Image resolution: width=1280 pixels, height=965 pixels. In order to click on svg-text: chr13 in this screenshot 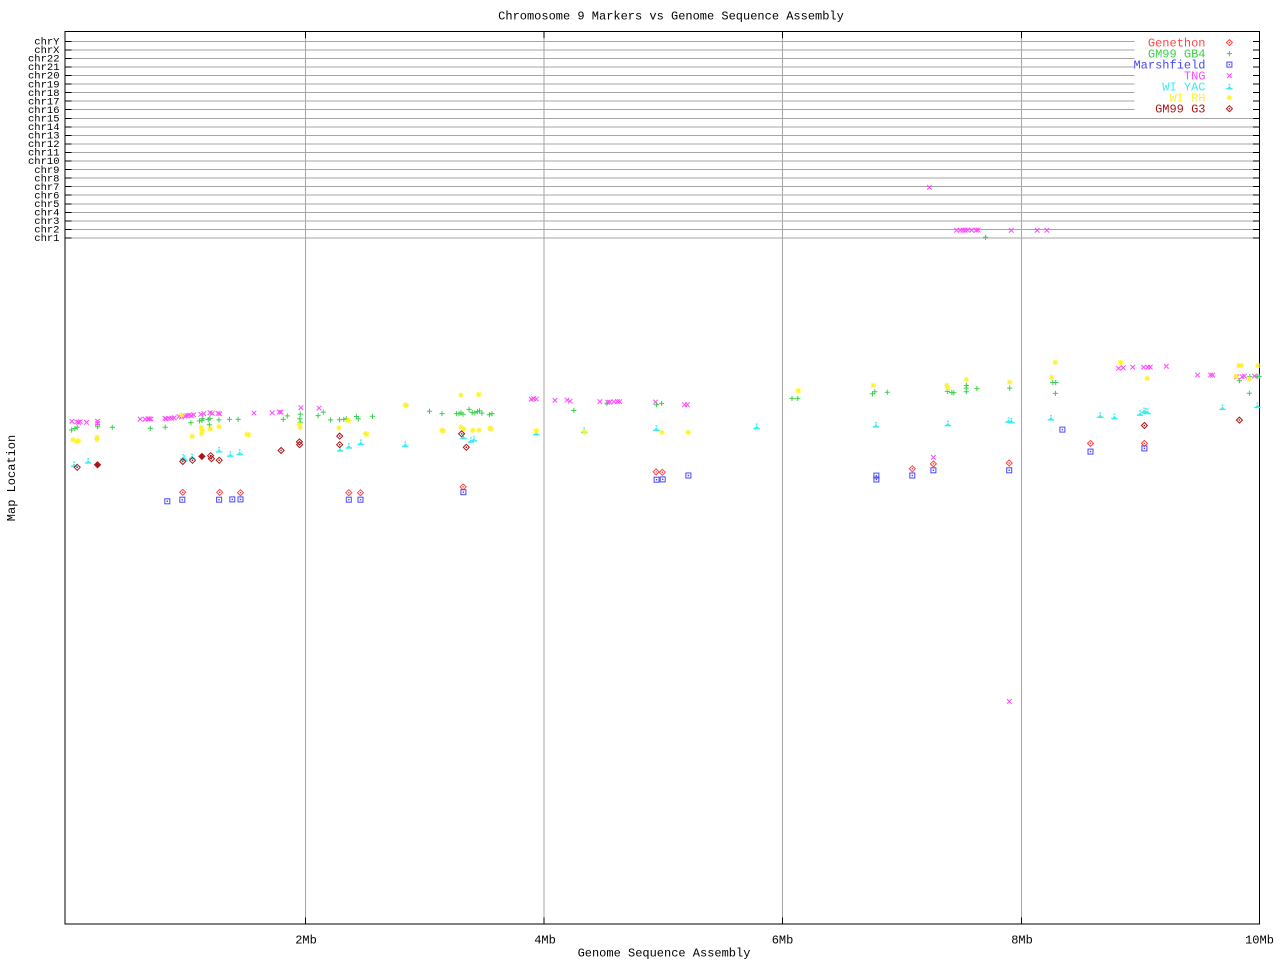, I will do `click(44, 137)`.